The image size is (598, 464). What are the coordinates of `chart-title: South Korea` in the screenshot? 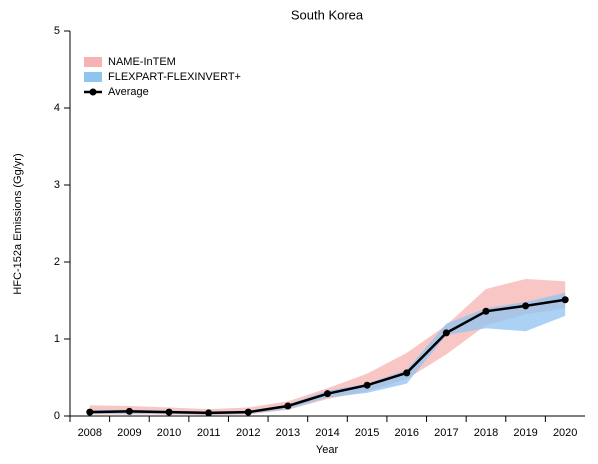 It's located at (327, 14).